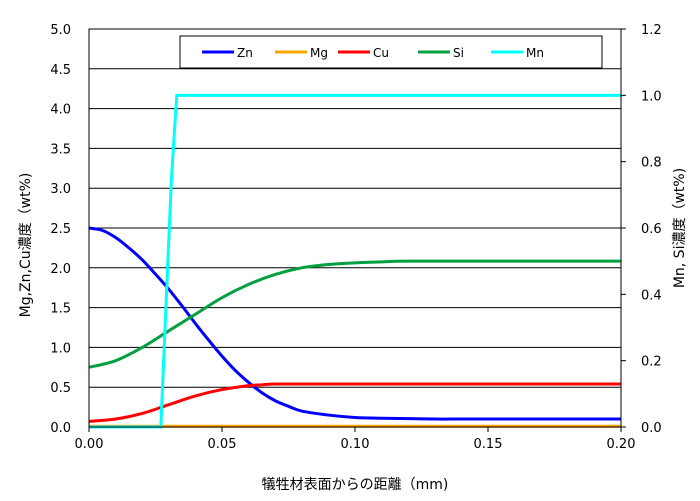 This screenshot has height=501, width=700. What do you see at coordinates (458, 53) in the screenshot?
I see `legend-label-si: Si` at bounding box center [458, 53].